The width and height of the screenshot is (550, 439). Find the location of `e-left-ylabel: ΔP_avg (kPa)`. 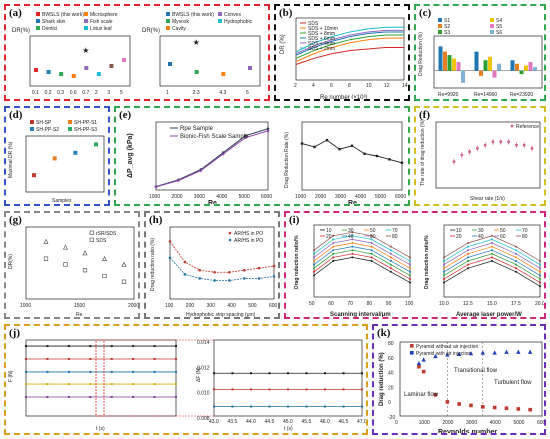

e-left-ylabel: ΔP_avg (kPa) is located at coordinates (130, 155).